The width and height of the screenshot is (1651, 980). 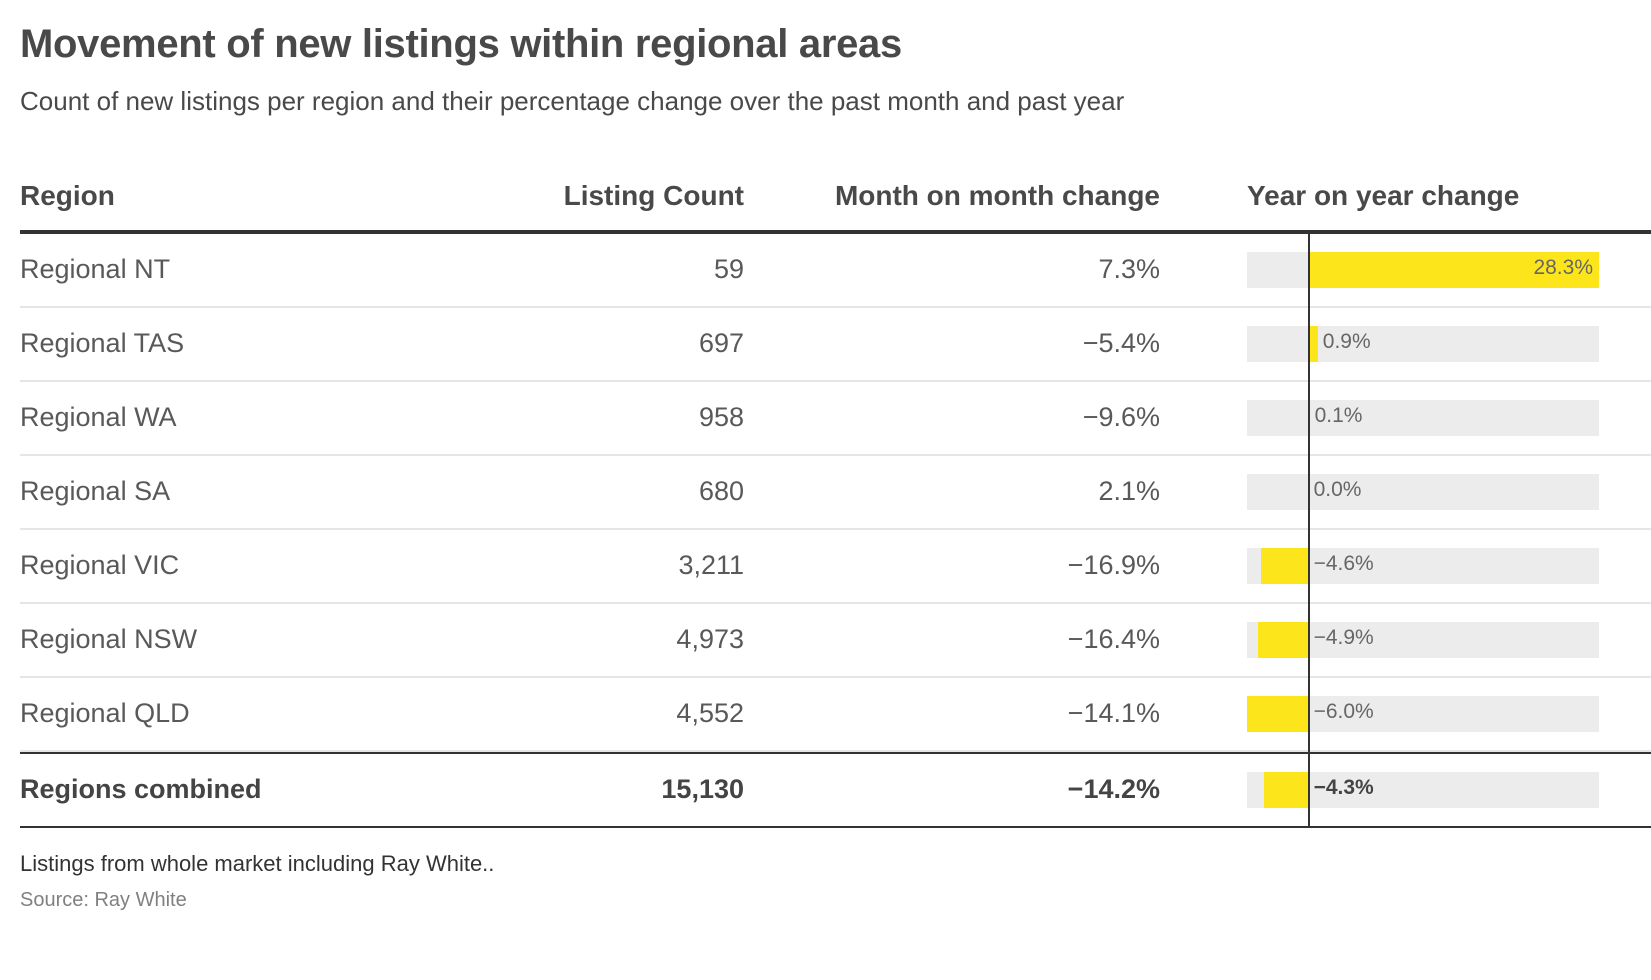 I want to click on header-listing-count: Listing Count, so click(x=653, y=195).